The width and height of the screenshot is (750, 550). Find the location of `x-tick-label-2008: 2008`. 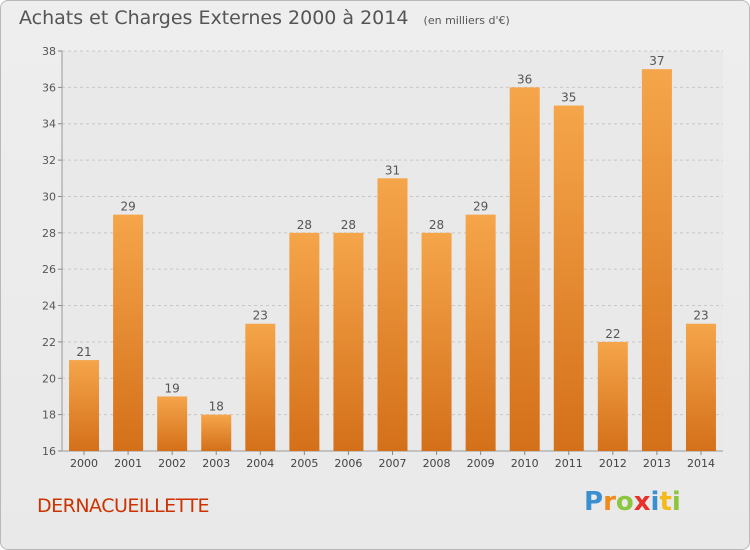

x-tick-label-2008: 2008 is located at coordinates (437, 463).